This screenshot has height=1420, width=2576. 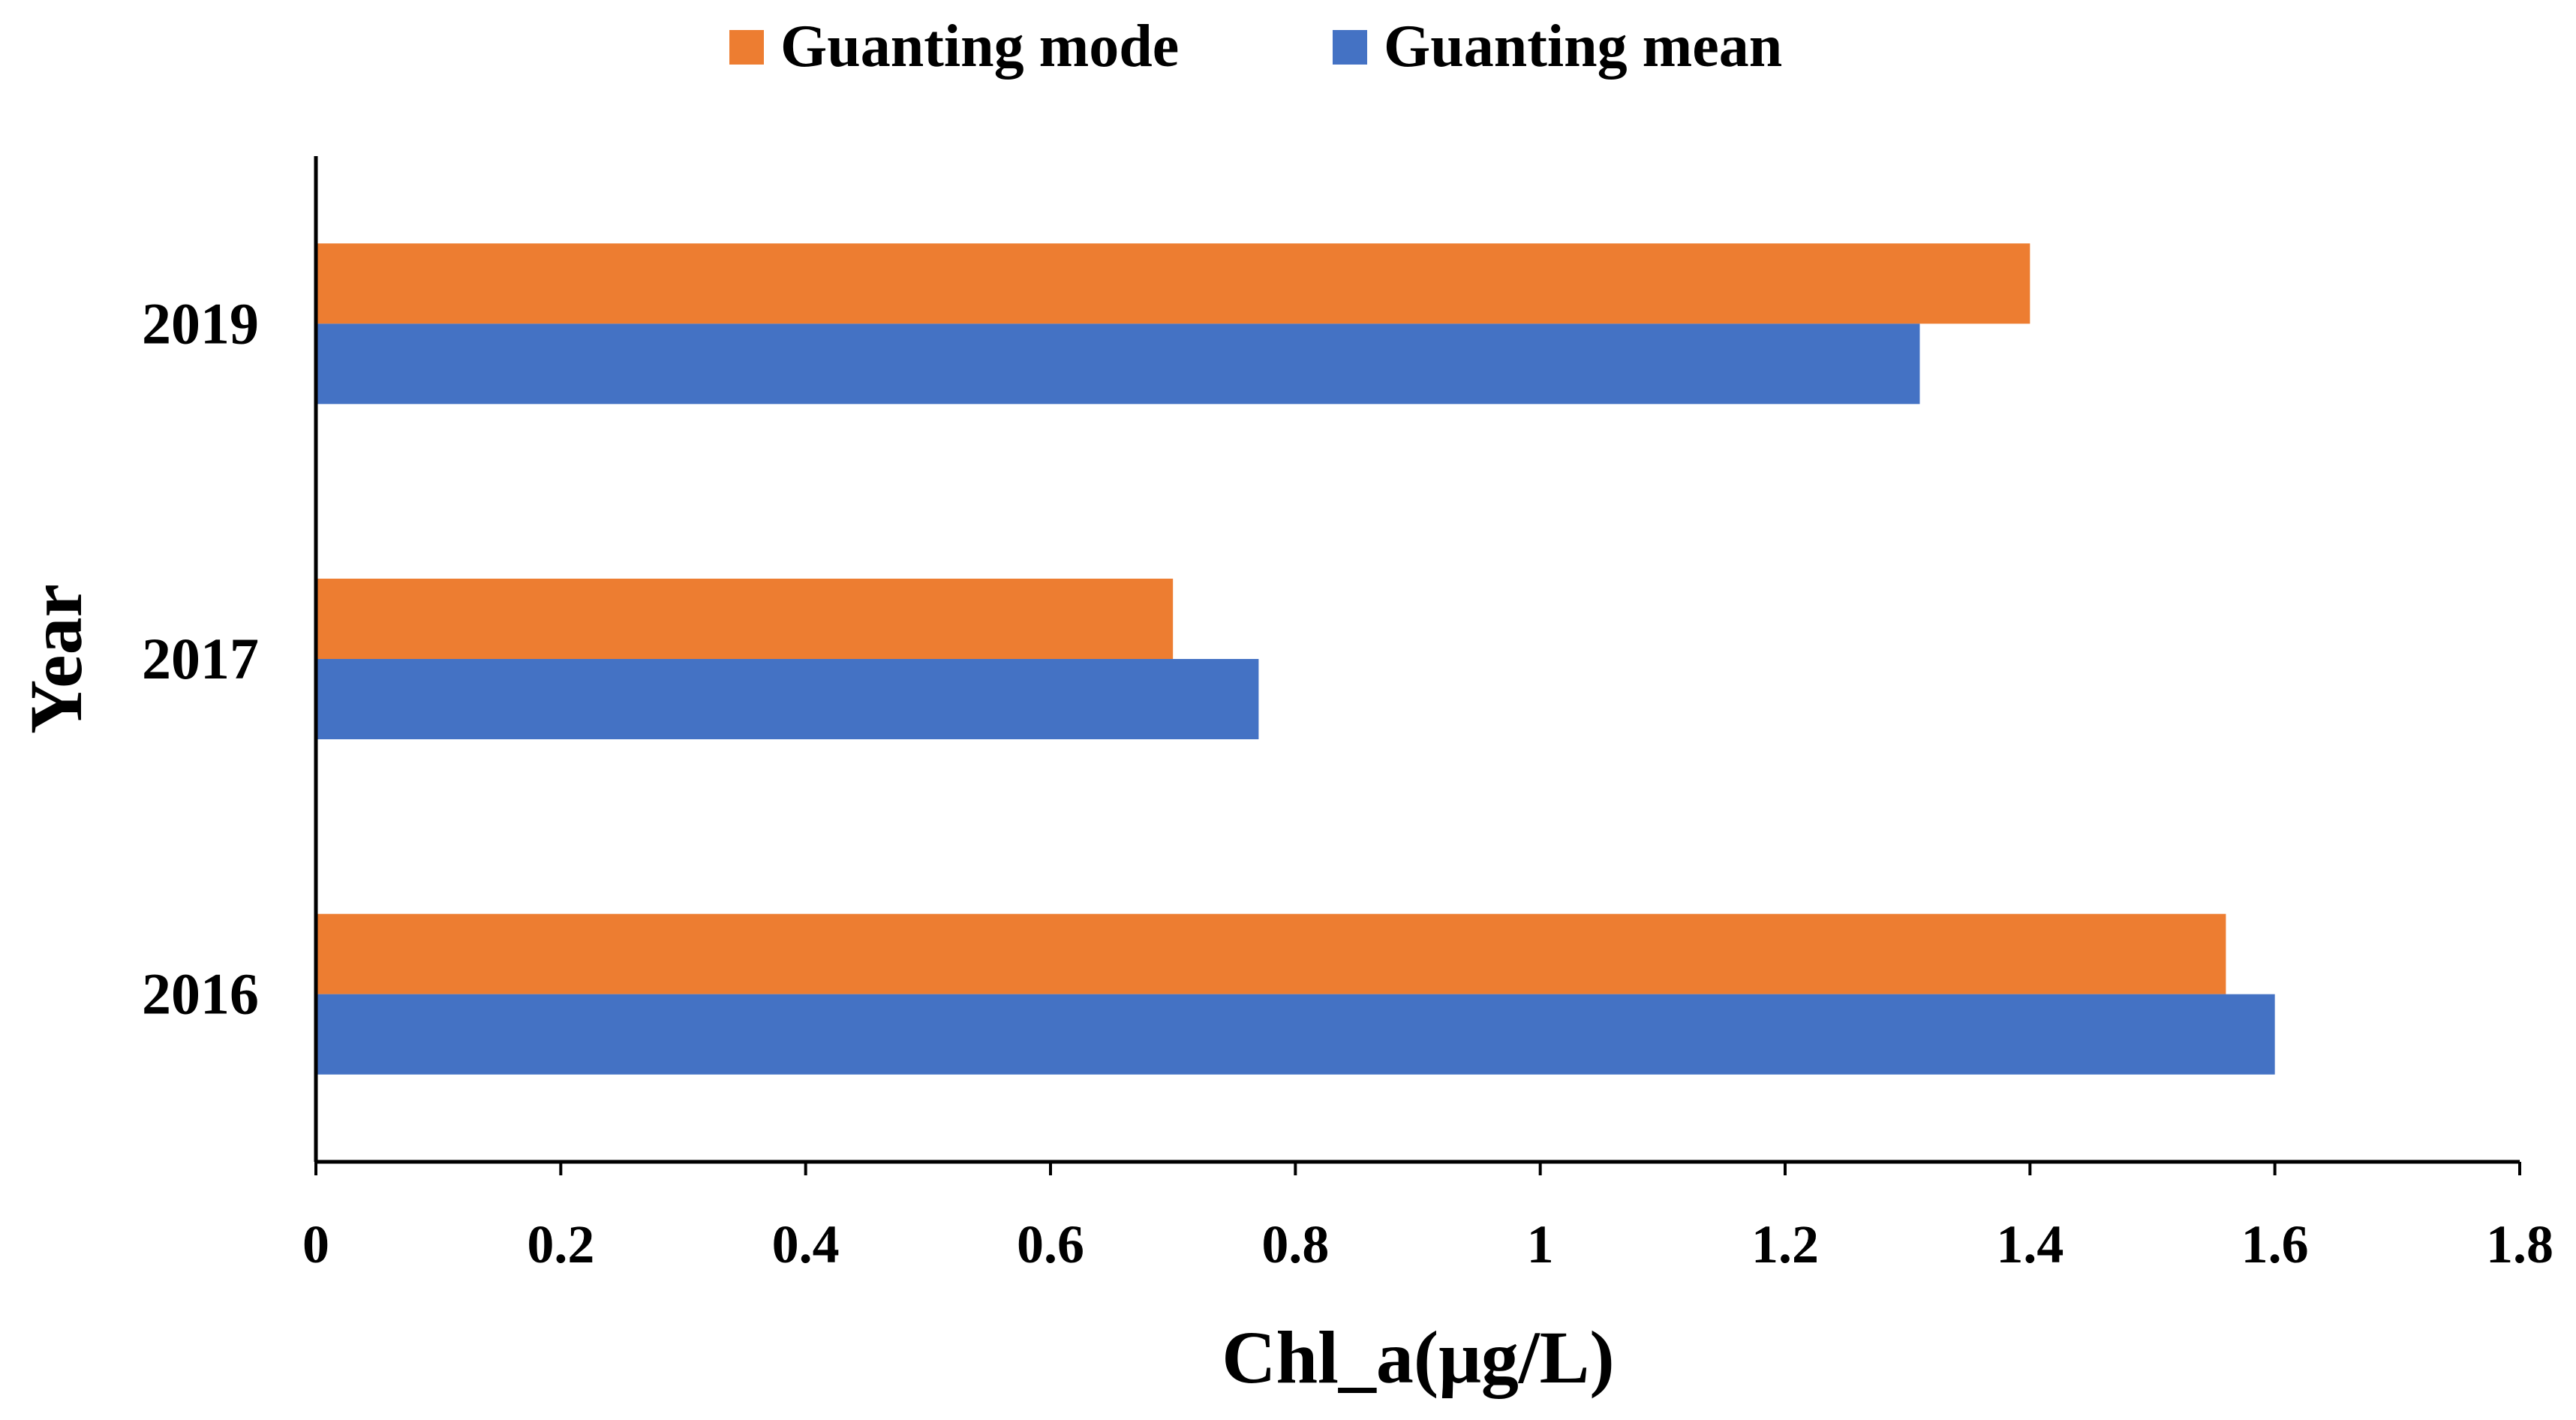 I want to click on y-category-label-2019: 2019, so click(x=200, y=323).